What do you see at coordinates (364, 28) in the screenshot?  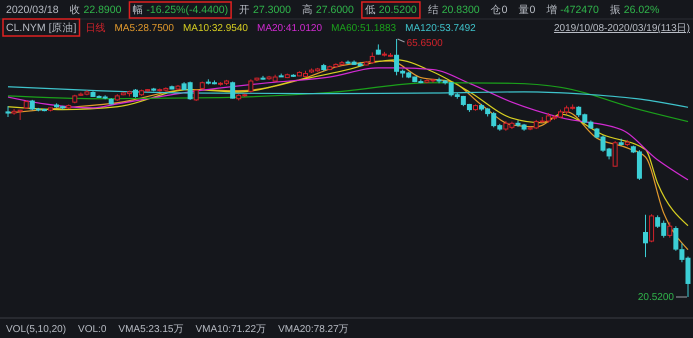 I see `text: MA60:51.1883` at bounding box center [364, 28].